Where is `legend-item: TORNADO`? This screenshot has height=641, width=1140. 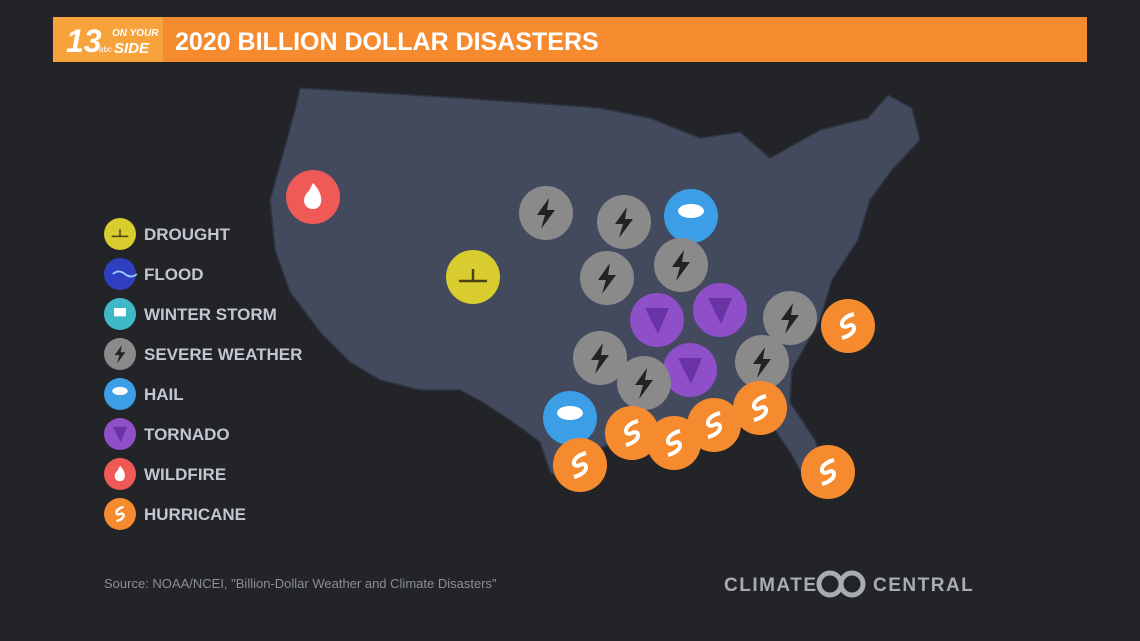 legend-item: TORNADO is located at coordinates (167, 434).